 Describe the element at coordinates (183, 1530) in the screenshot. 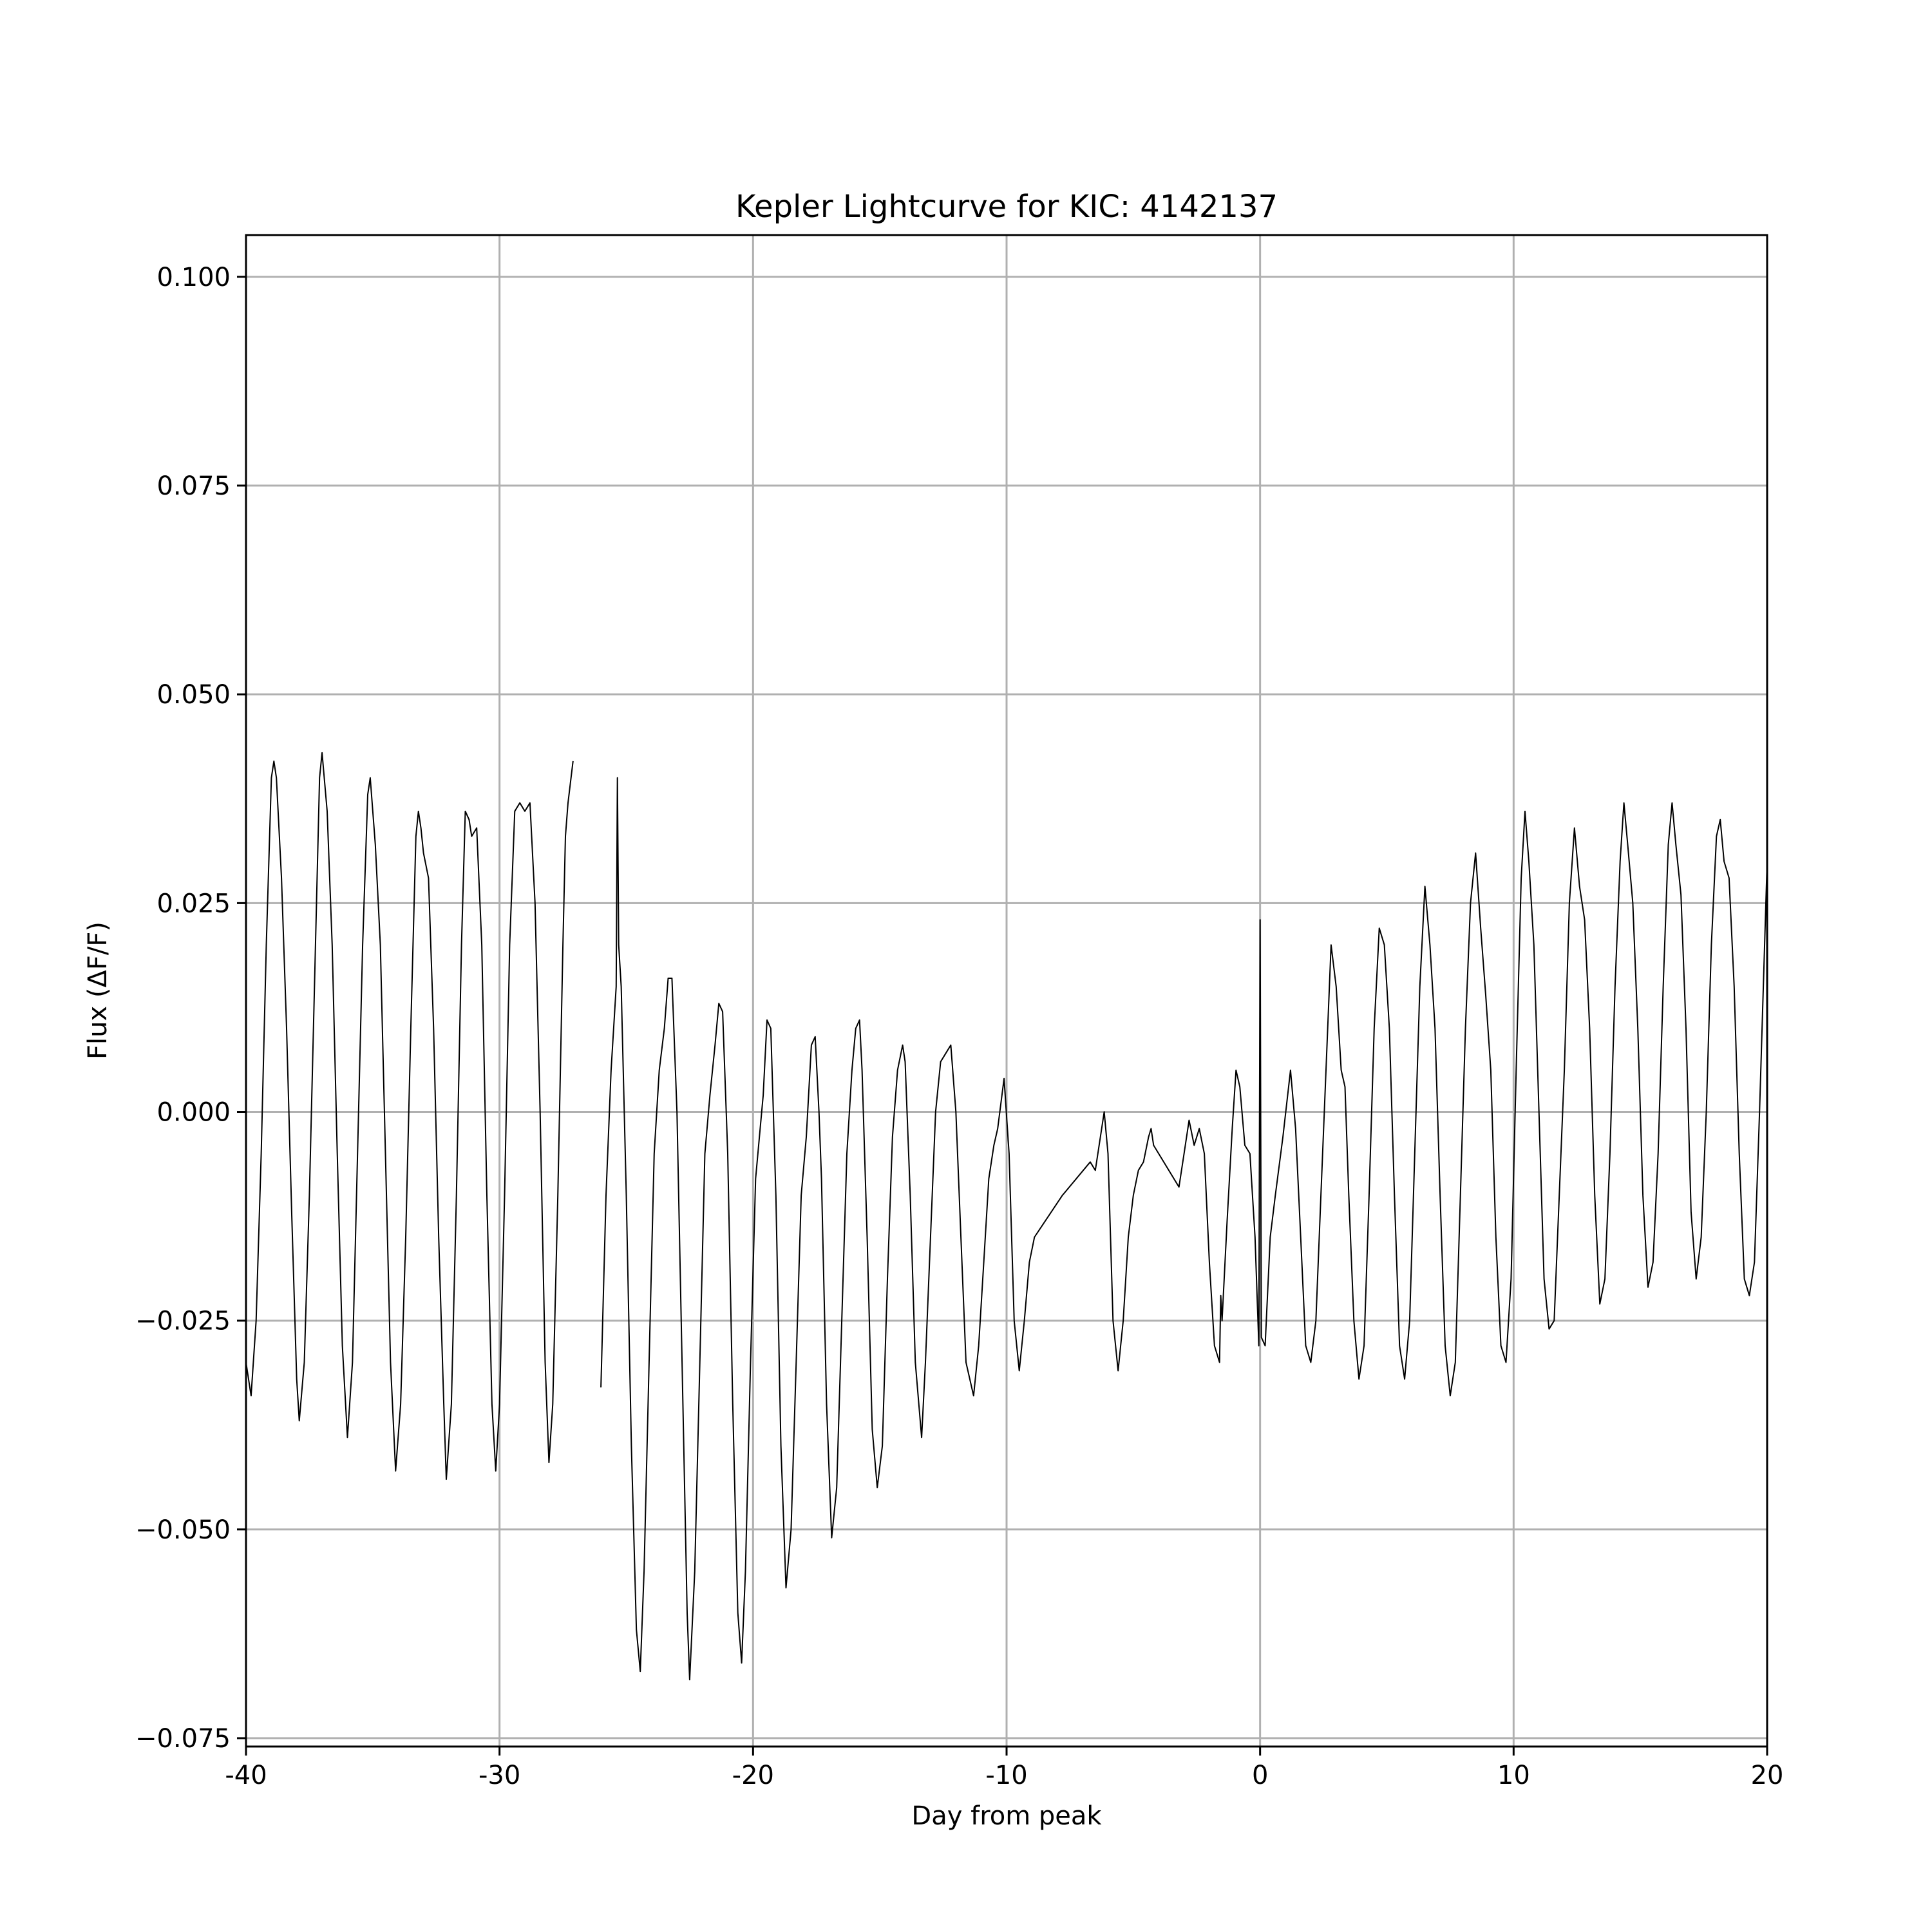

I see `y-tick-label: −0.050` at that location.